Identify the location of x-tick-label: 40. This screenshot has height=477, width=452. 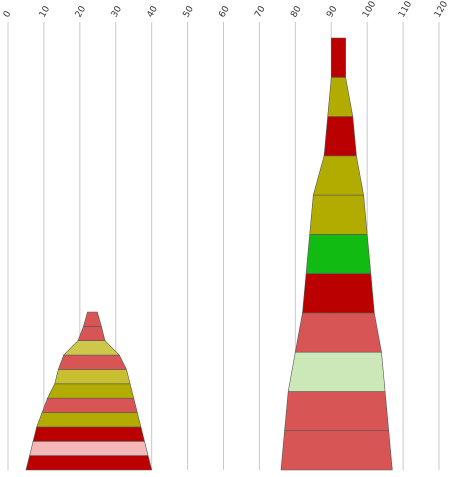
(153, 11).